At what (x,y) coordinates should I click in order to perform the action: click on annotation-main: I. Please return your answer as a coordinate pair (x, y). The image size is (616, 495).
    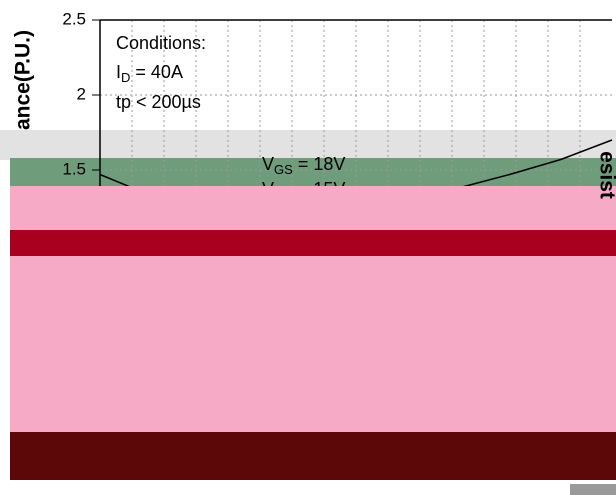
    Looking at the image, I should click on (118, 72).